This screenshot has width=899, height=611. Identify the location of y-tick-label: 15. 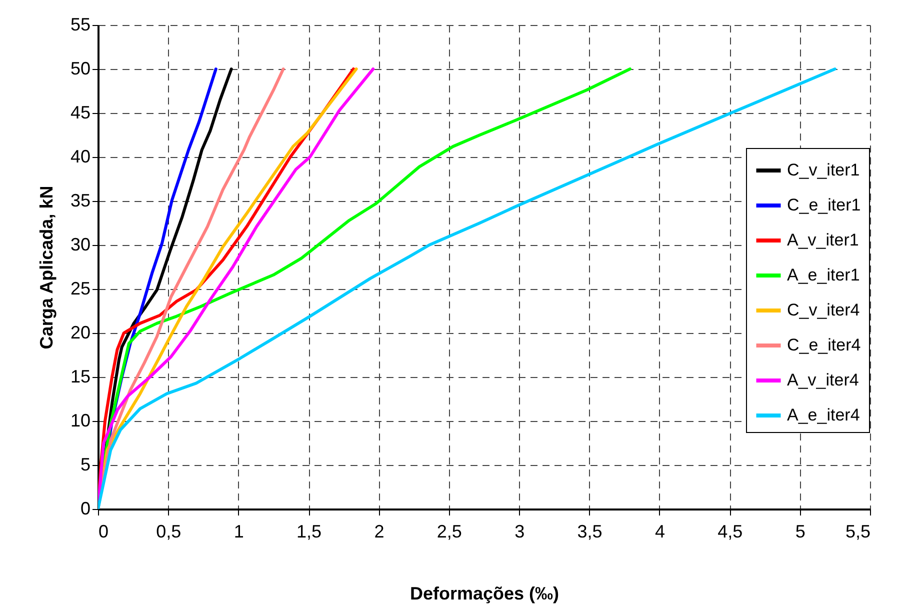
(80, 376).